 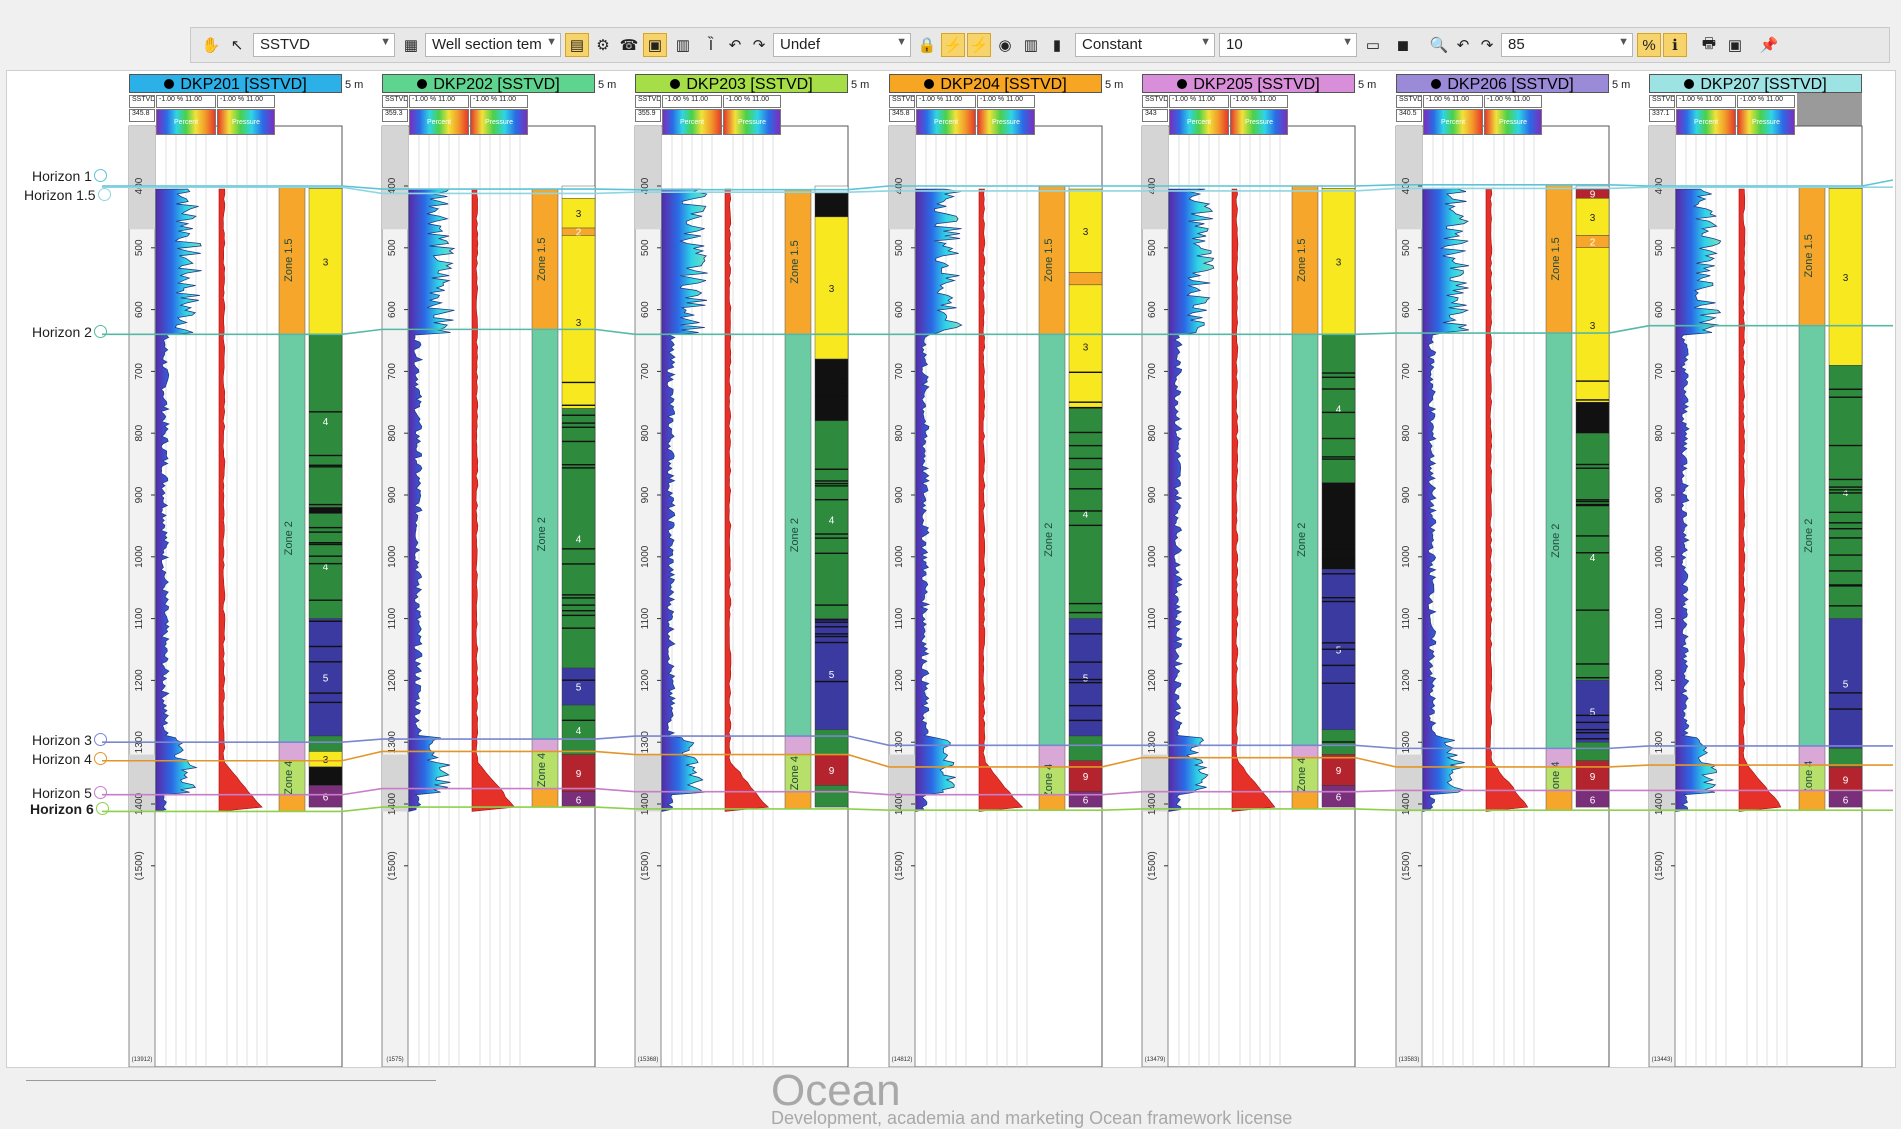 What do you see at coordinates (979, 45) in the screenshot?
I see `correlate-icon: ⚡` at bounding box center [979, 45].